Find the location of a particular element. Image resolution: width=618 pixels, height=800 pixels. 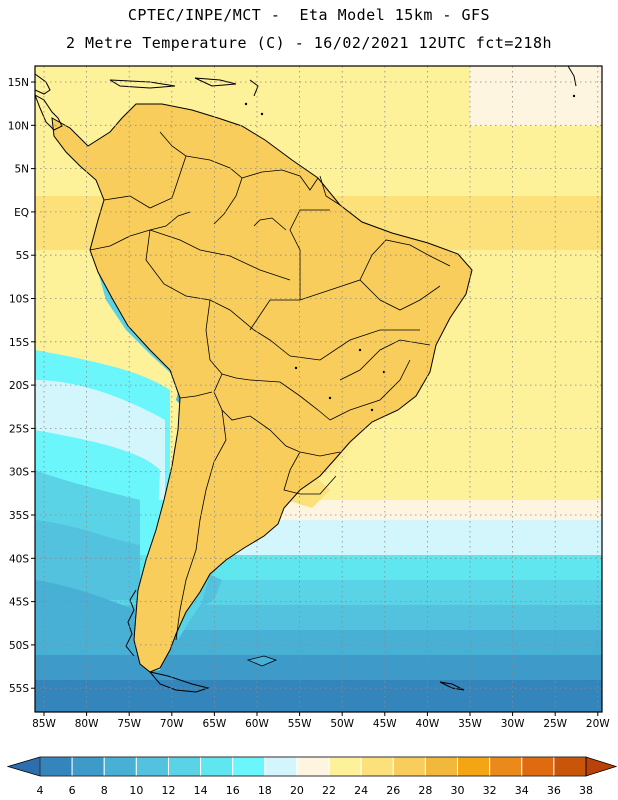

colorbar-label: 14 is located at coordinates (201, 790).